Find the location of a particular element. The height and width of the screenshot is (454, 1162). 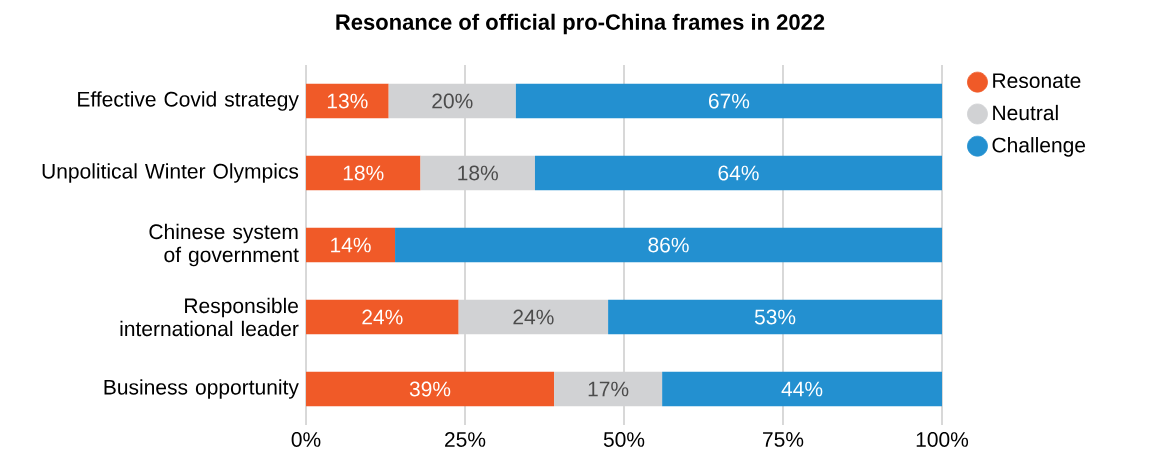

data-label: 13% is located at coordinates (347, 101).